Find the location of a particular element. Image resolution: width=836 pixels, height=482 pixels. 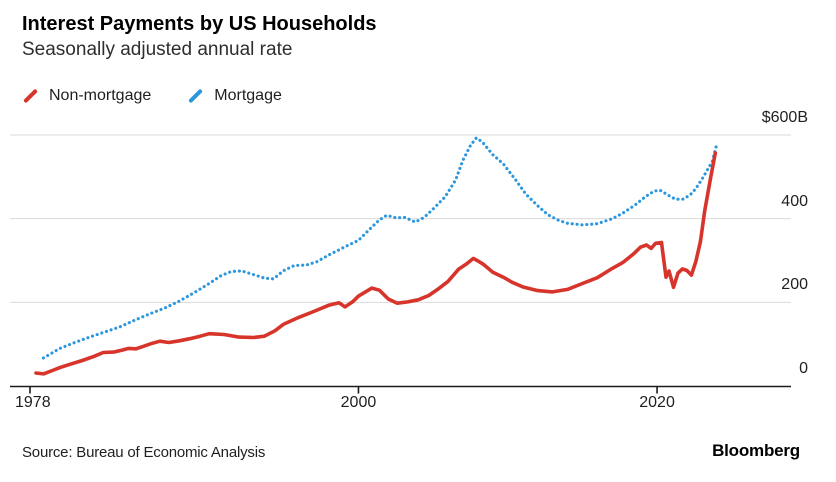

x-tick-label-1978: 1978 is located at coordinates (33, 402).